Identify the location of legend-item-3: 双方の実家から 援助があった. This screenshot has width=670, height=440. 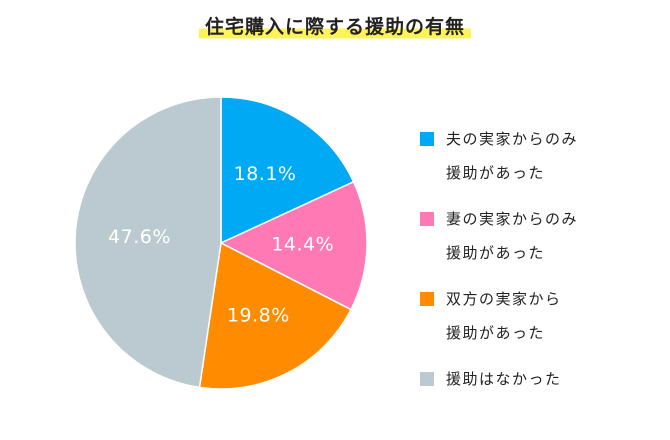
(540, 316).